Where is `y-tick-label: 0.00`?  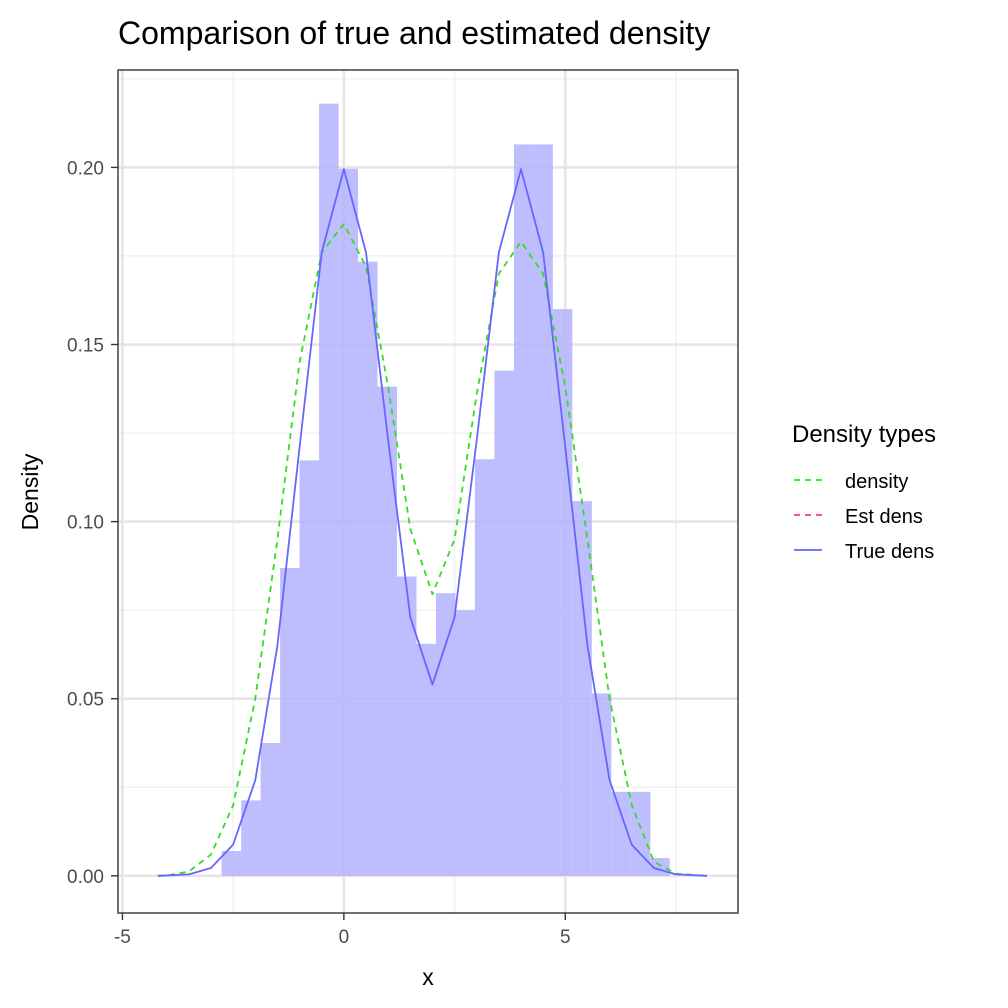 y-tick-label: 0.00 is located at coordinates (85, 877).